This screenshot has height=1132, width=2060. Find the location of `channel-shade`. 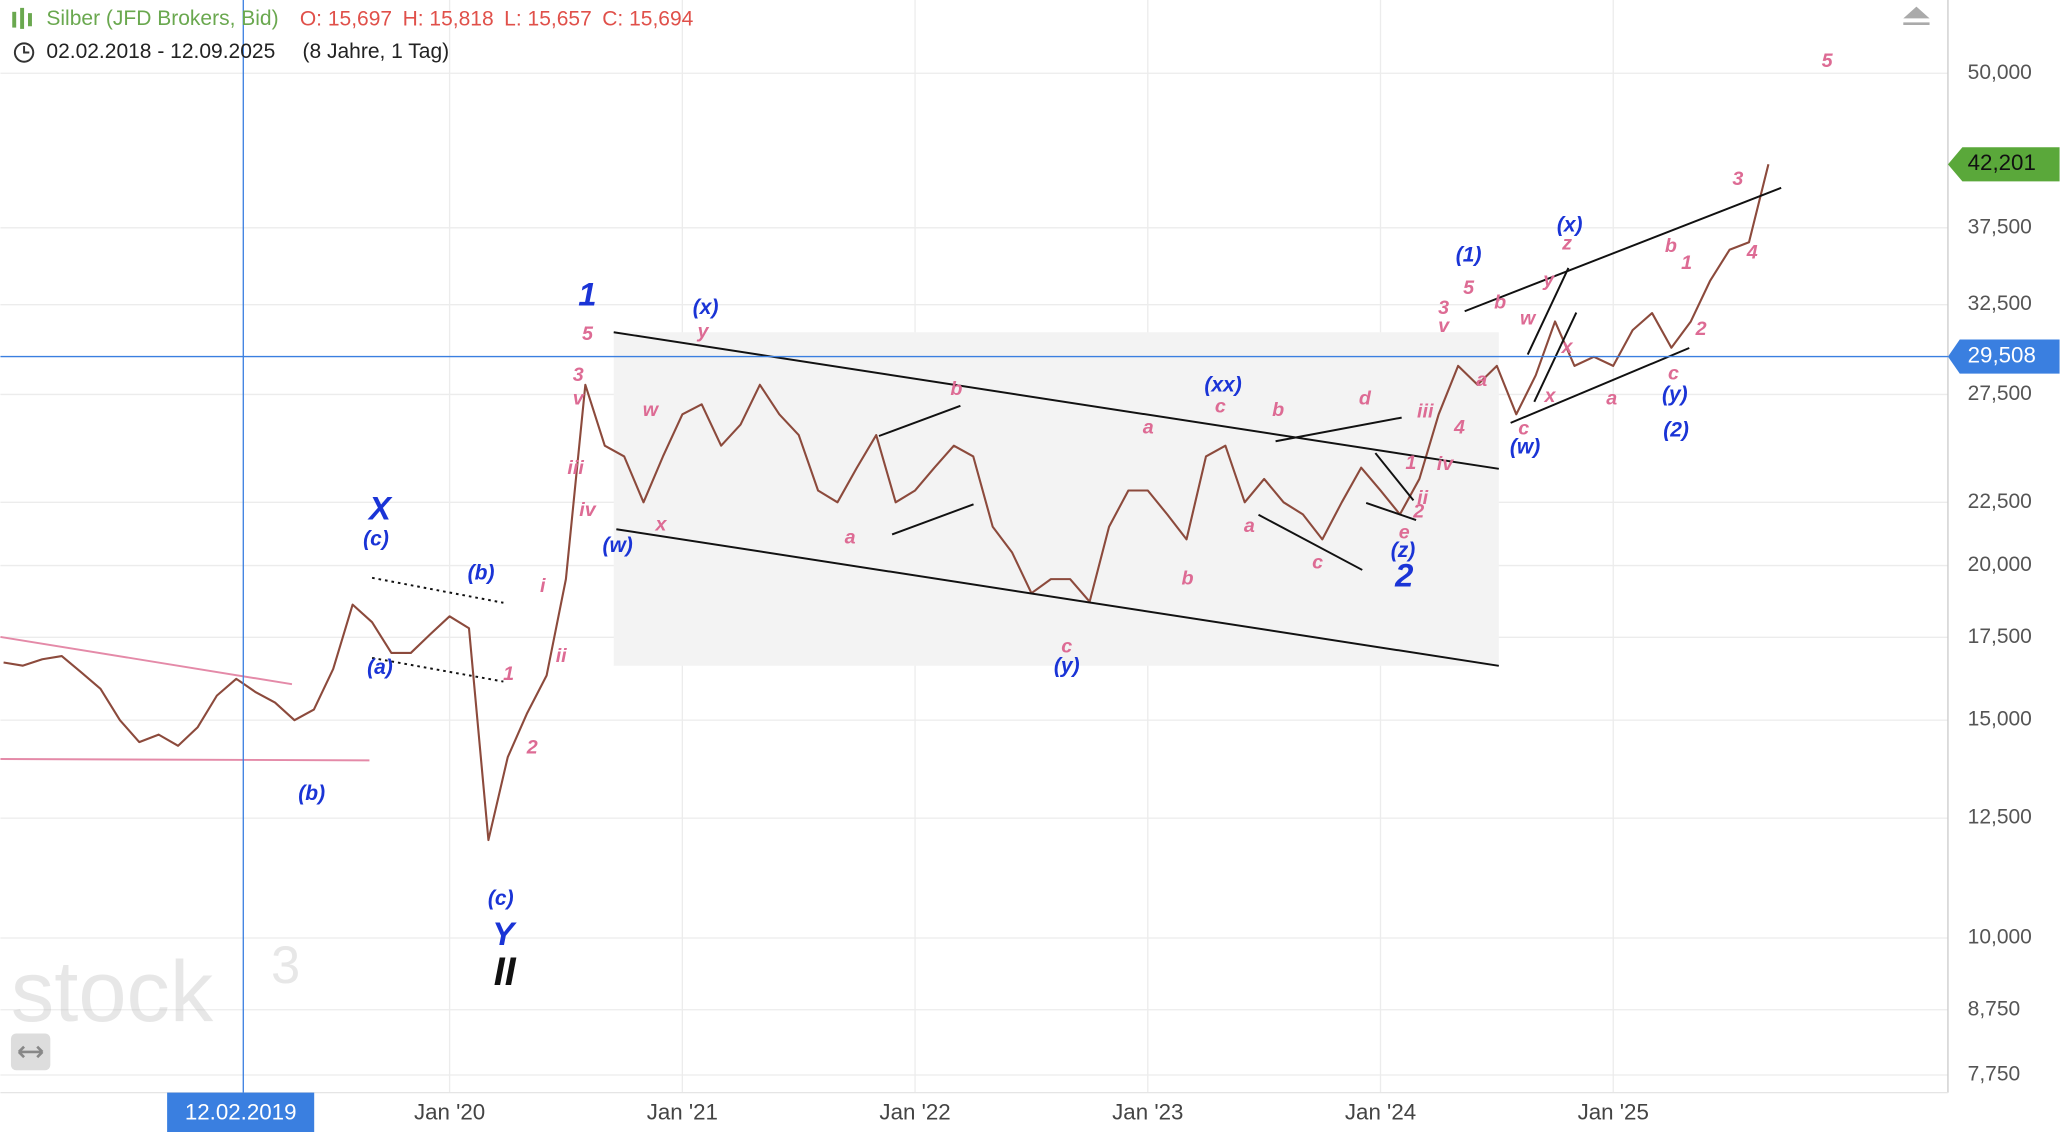

channel-shade is located at coordinates (1056, 499).